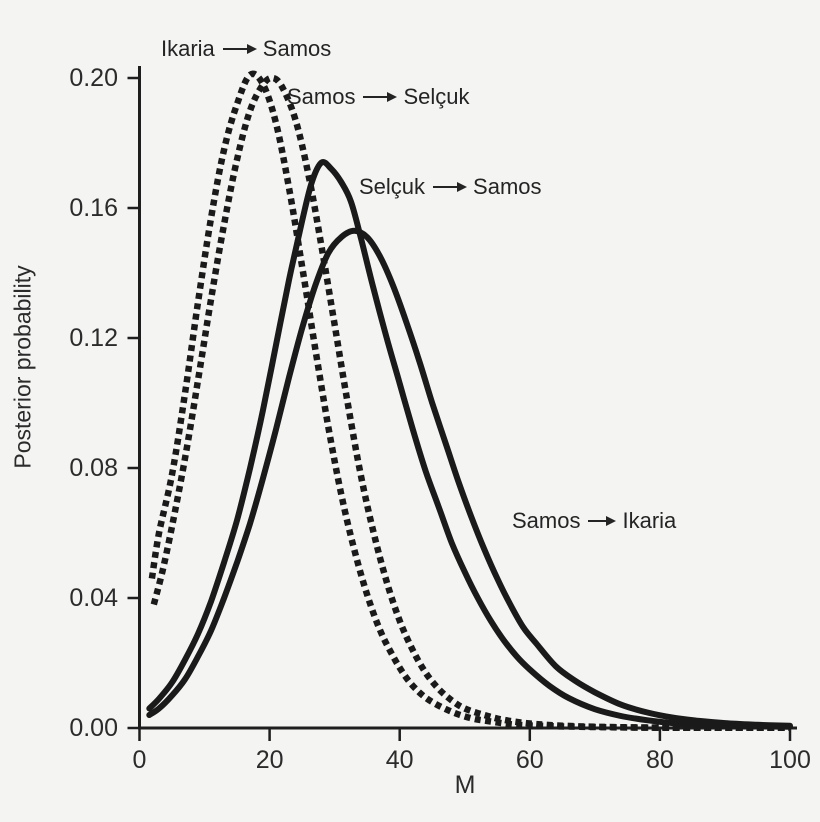 The width and height of the screenshot is (820, 822). What do you see at coordinates (132, 403) in the screenshot?
I see `y-axis-ticks` at bounding box center [132, 403].